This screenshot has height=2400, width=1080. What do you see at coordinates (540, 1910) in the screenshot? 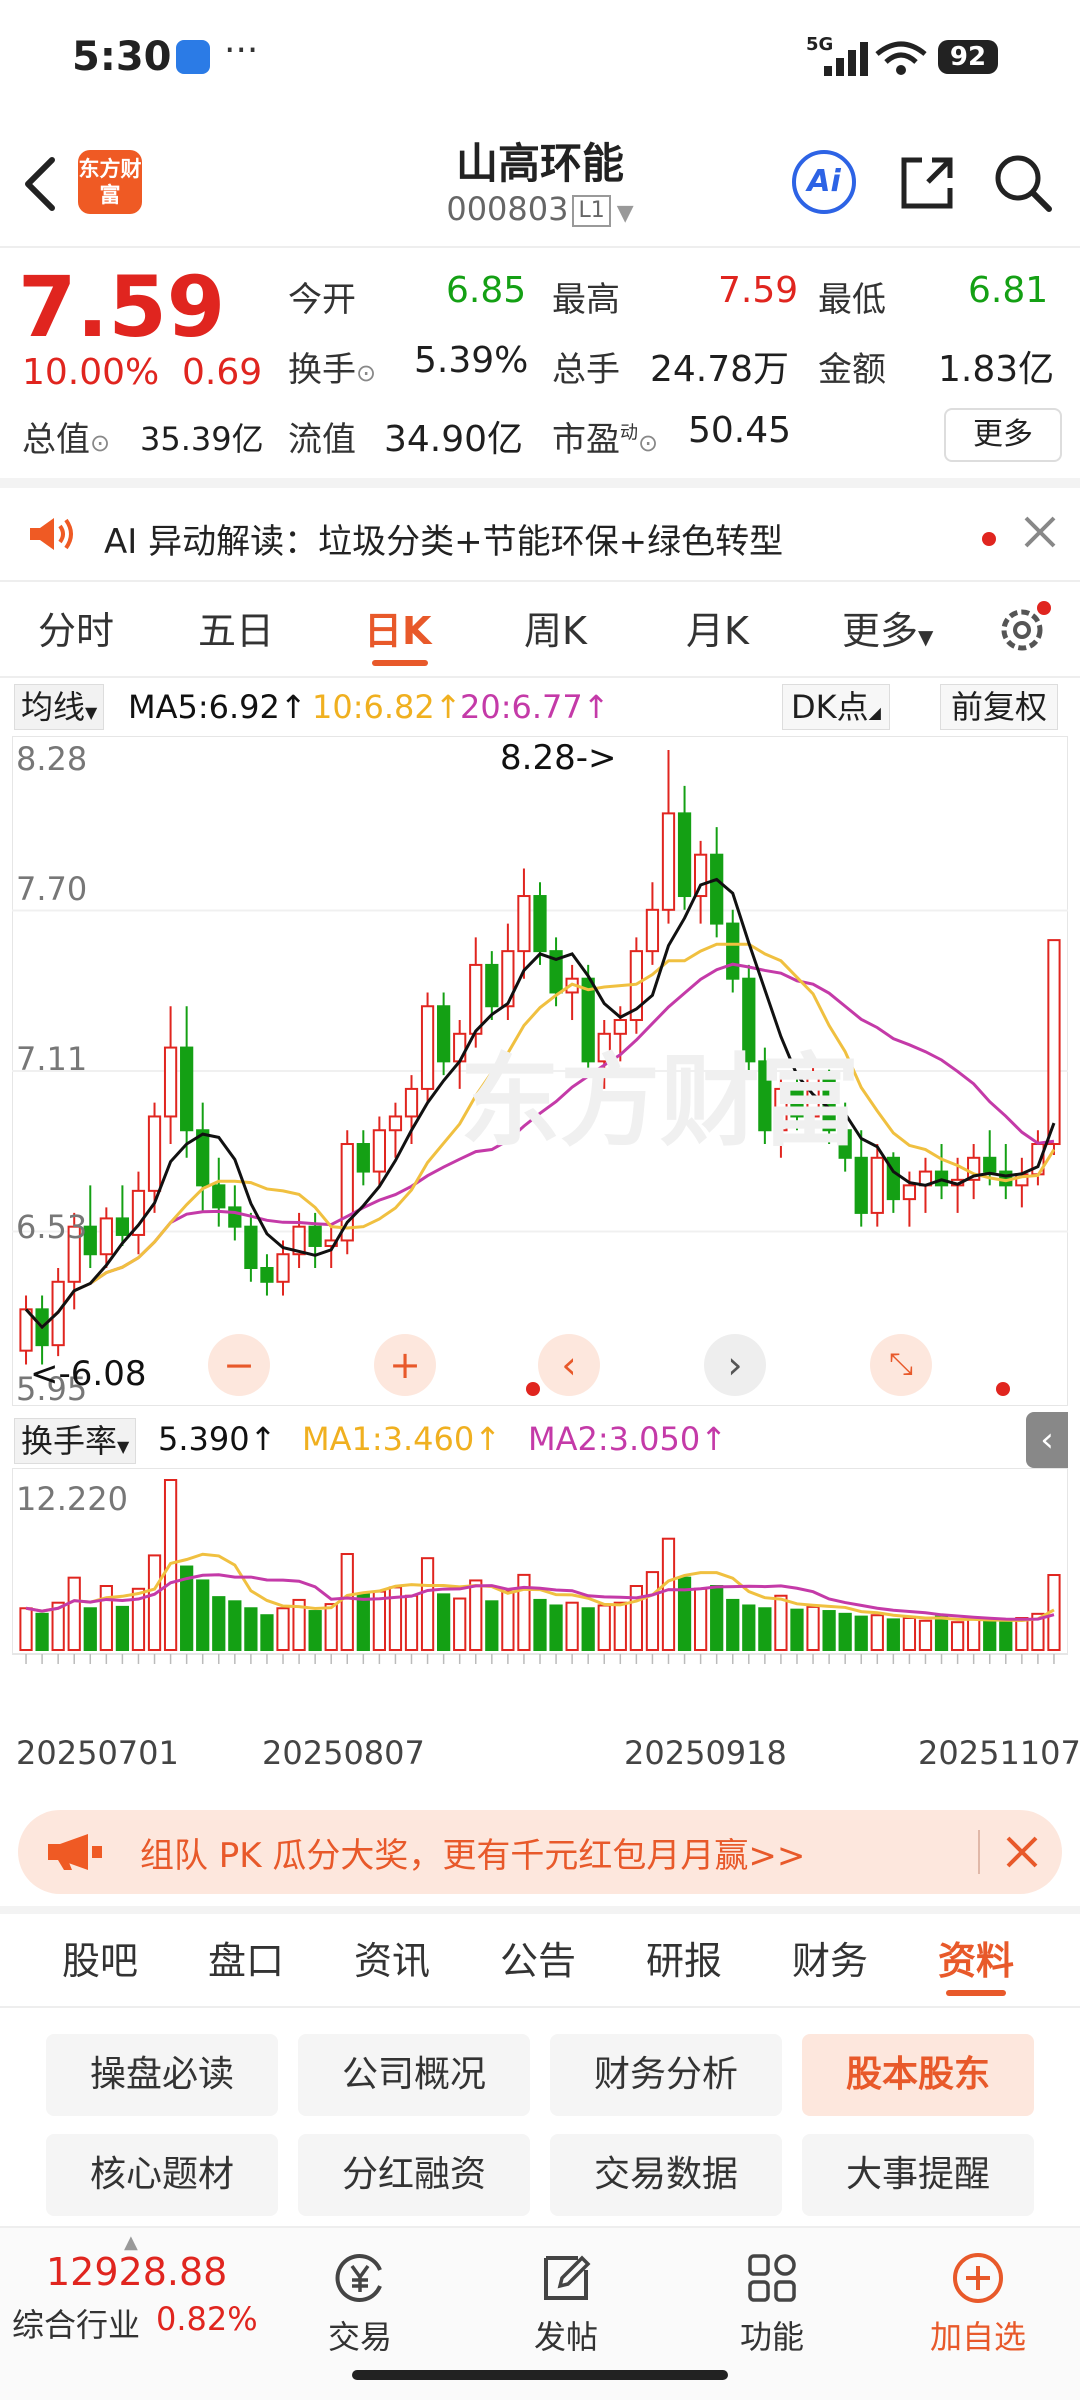
I see `section-gap` at bounding box center [540, 1910].